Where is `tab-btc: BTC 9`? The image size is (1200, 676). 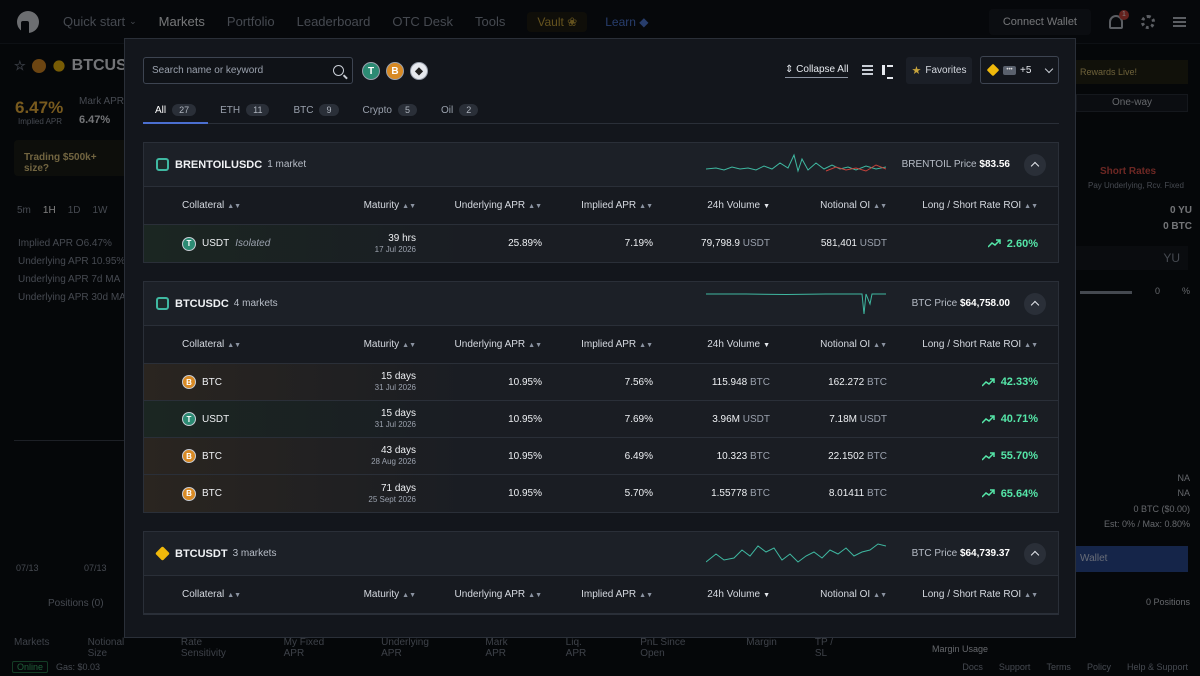
tab-btc: BTC 9 is located at coordinates (315, 114).